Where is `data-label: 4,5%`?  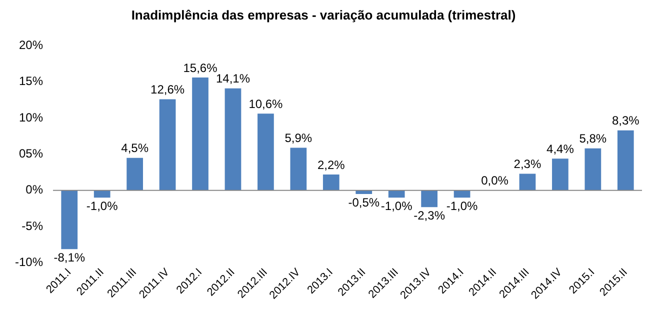
data-label: 4,5% is located at coordinates (135, 148).